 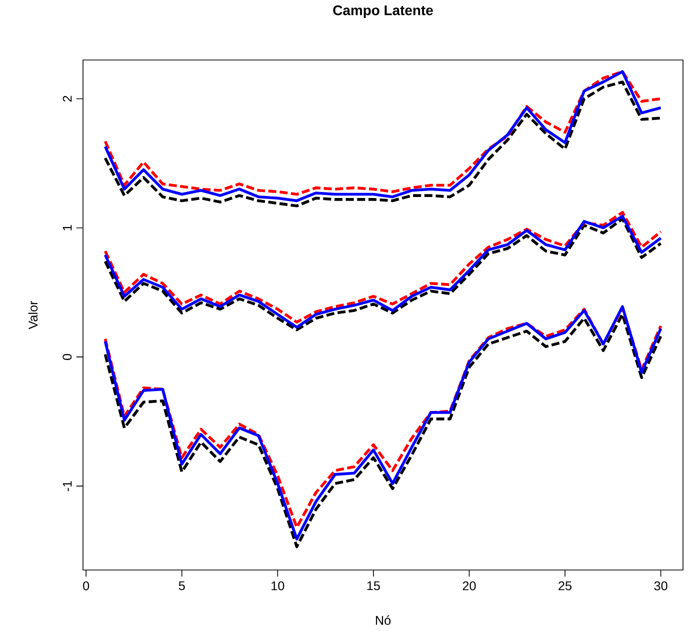 What do you see at coordinates (86, 585) in the screenshot?
I see `x-tick-label: 0` at bounding box center [86, 585].